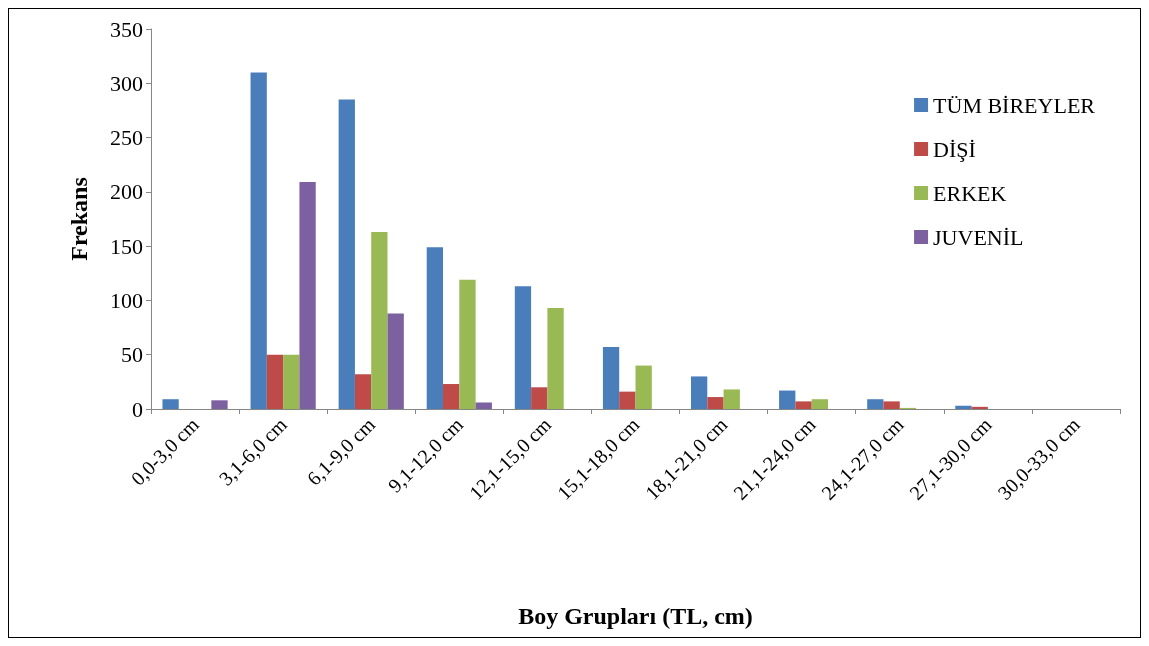  I want to click on legend-label: ERKEK, so click(970, 193).